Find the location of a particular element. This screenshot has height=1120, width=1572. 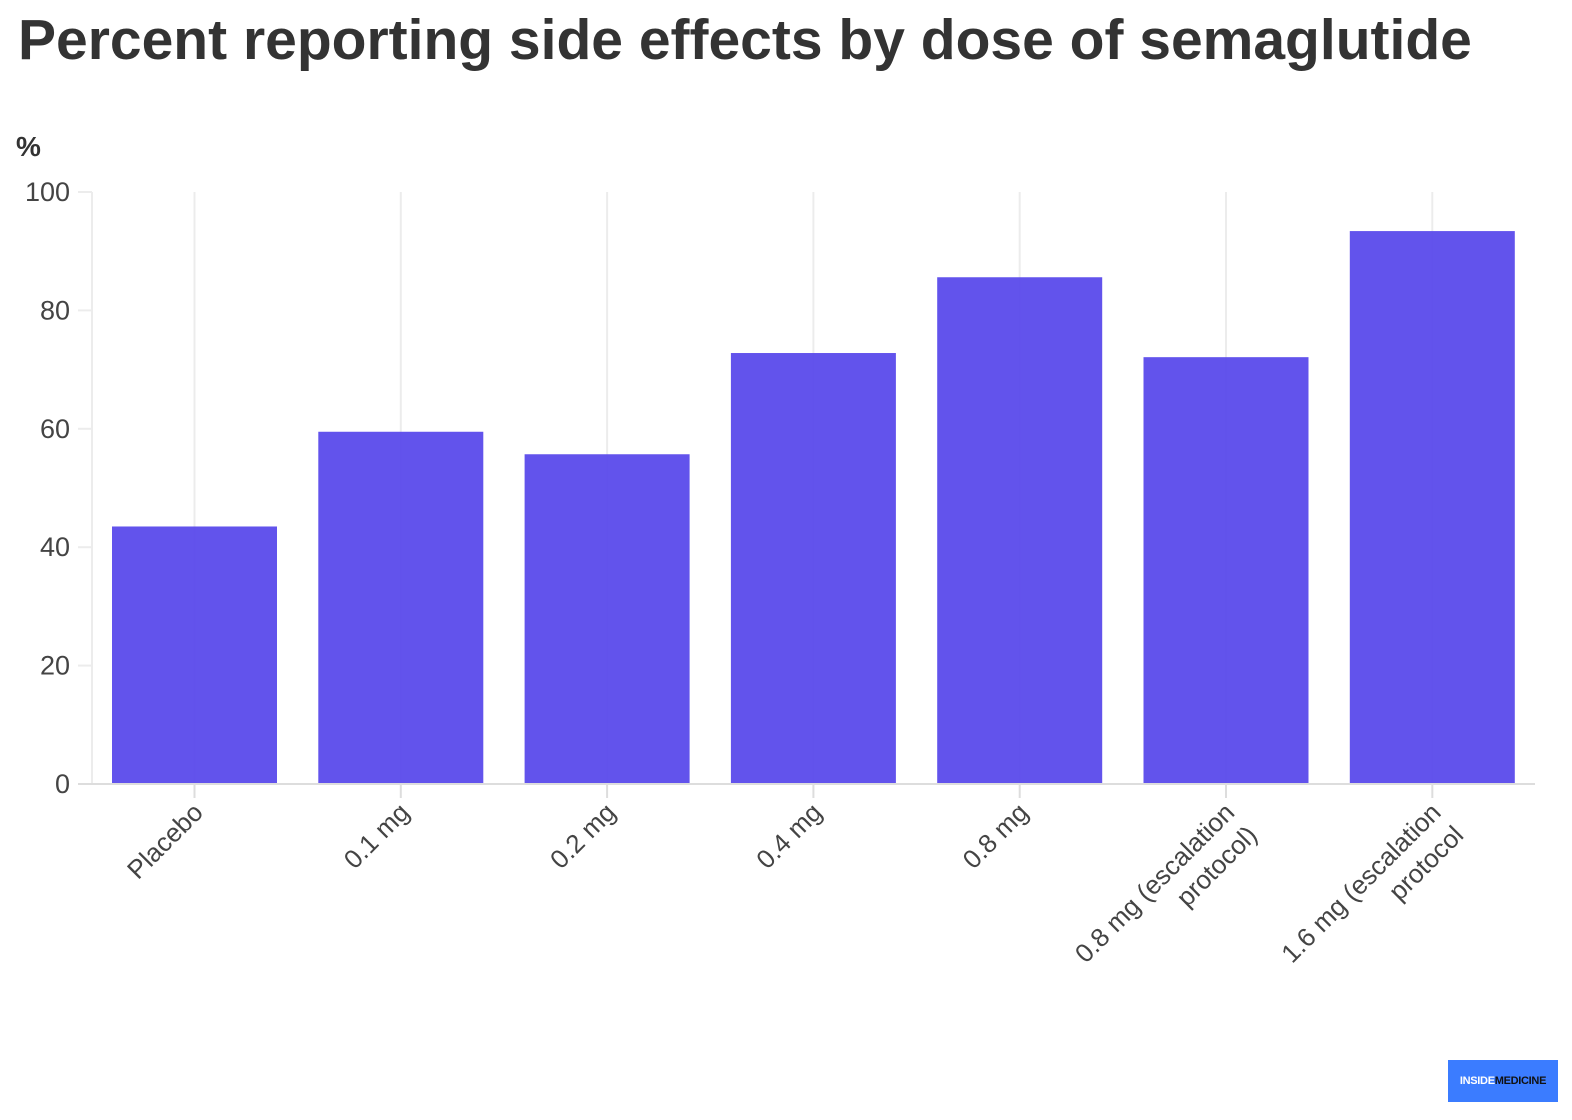

y-tick-label: 0 is located at coordinates (62, 784).